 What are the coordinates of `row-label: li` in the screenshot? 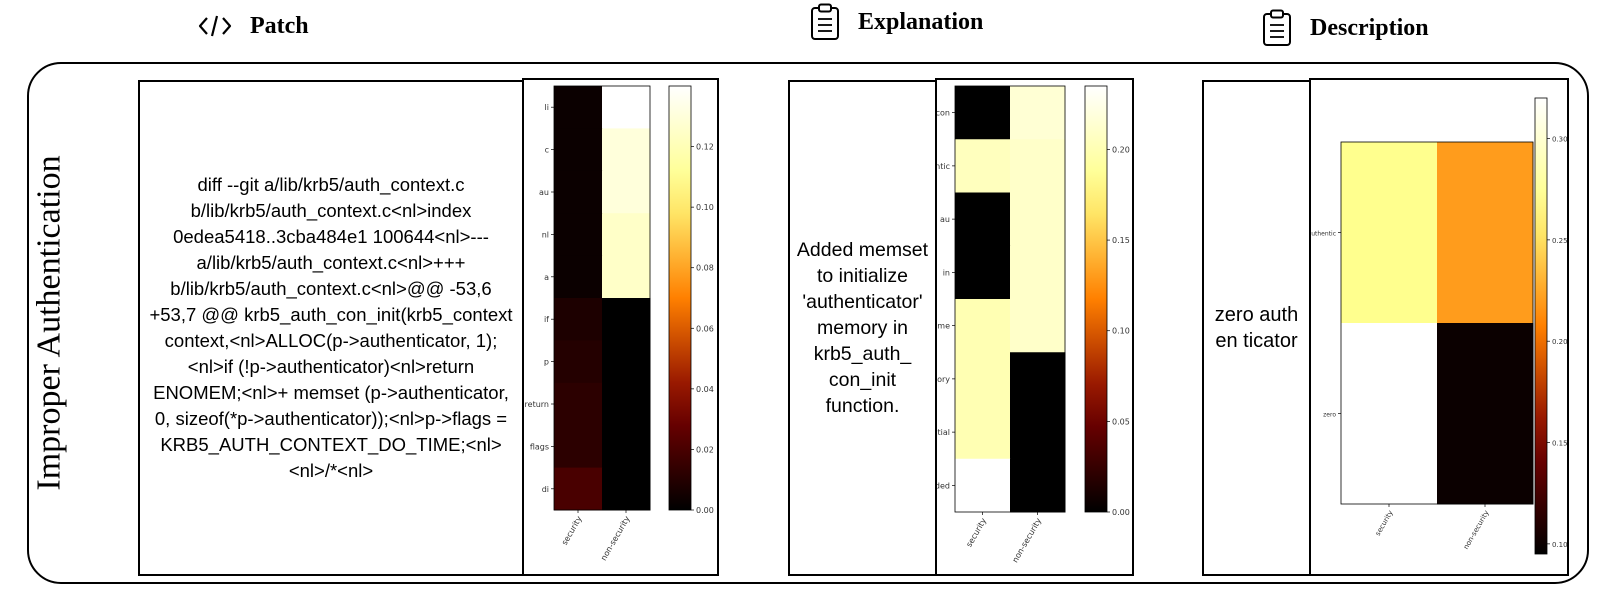 It's located at (547, 107).